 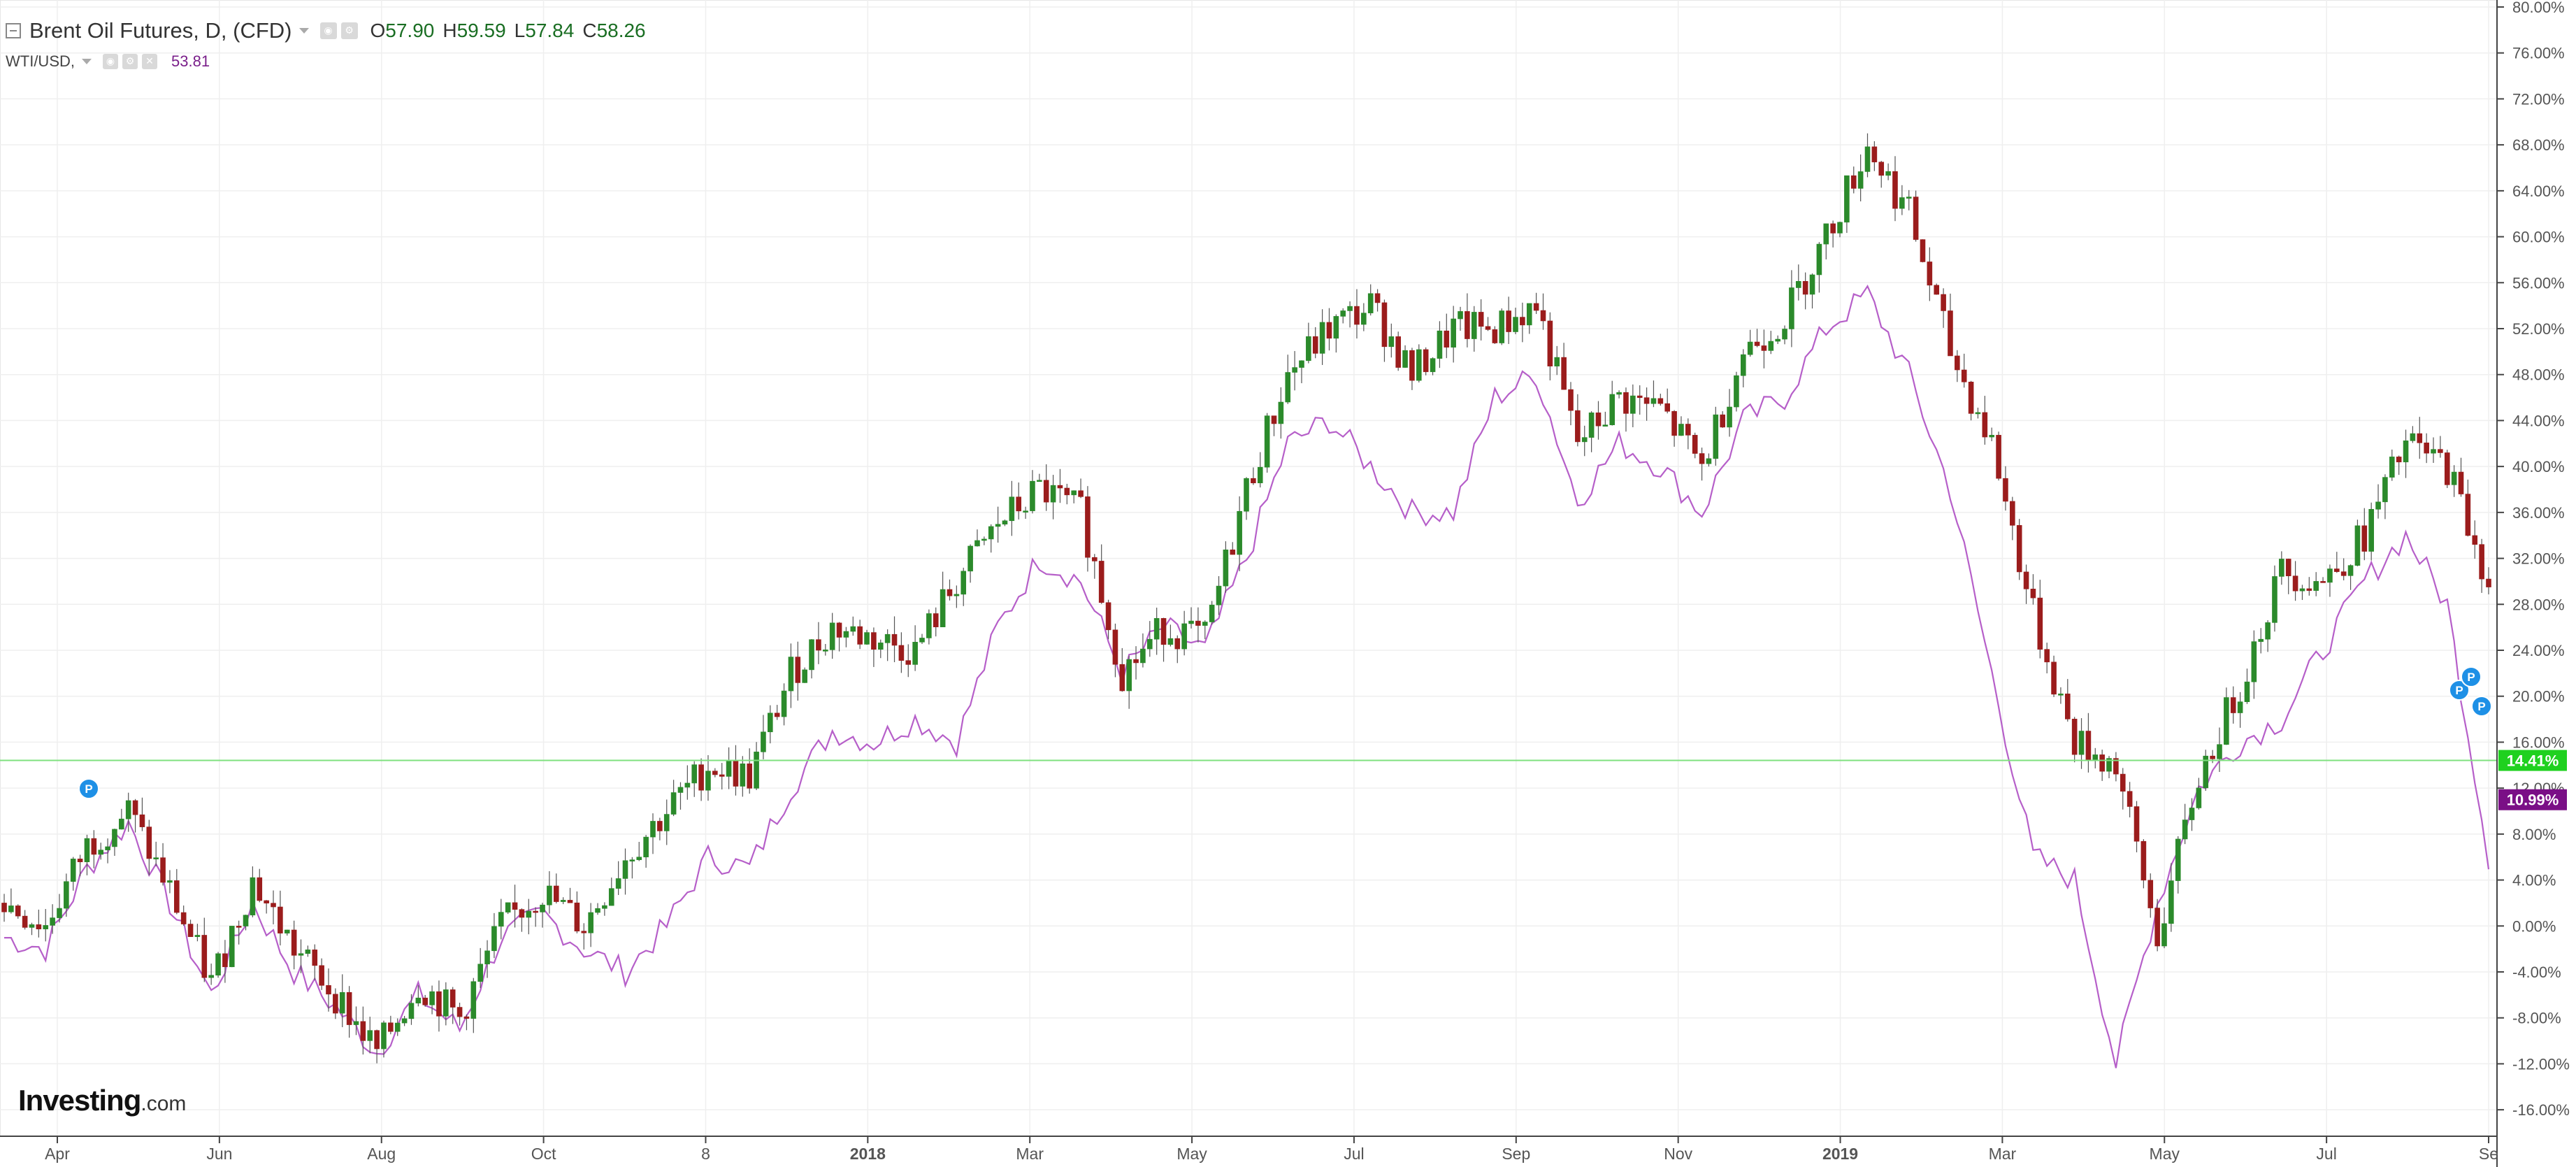 I want to click on comparison-menu-icon, so click(x=87, y=61).